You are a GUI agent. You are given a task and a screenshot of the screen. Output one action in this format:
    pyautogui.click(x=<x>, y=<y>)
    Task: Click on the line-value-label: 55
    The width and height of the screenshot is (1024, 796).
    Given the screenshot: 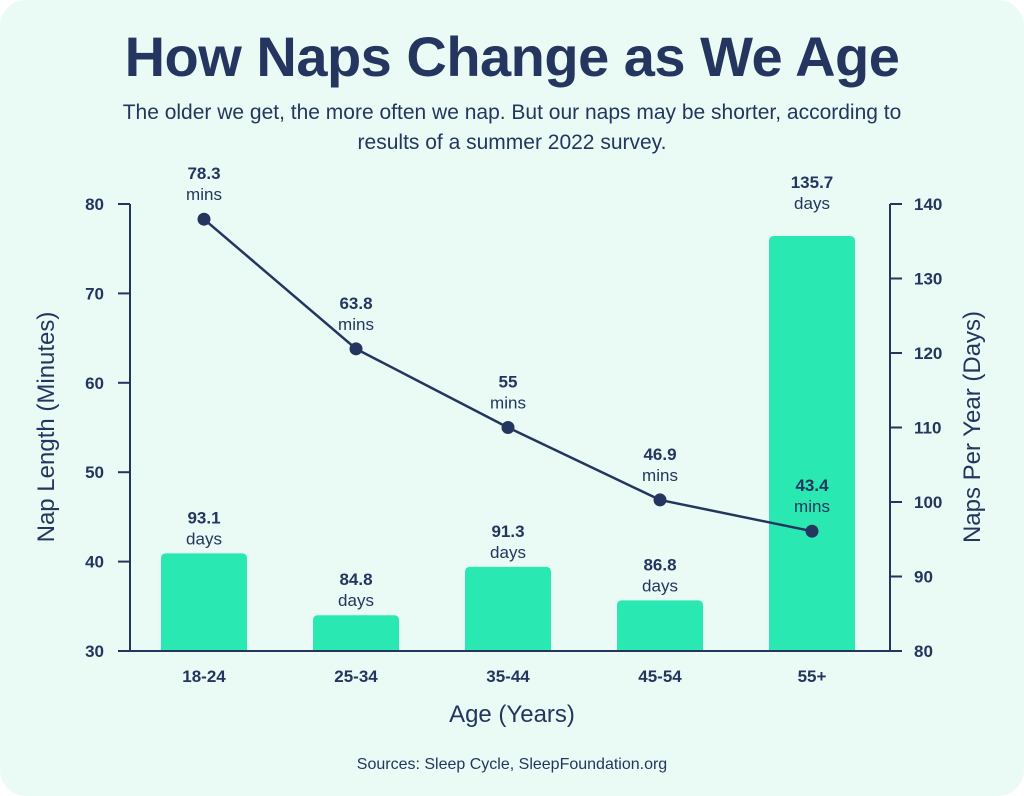 What is the action you would take?
    pyautogui.click(x=508, y=382)
    